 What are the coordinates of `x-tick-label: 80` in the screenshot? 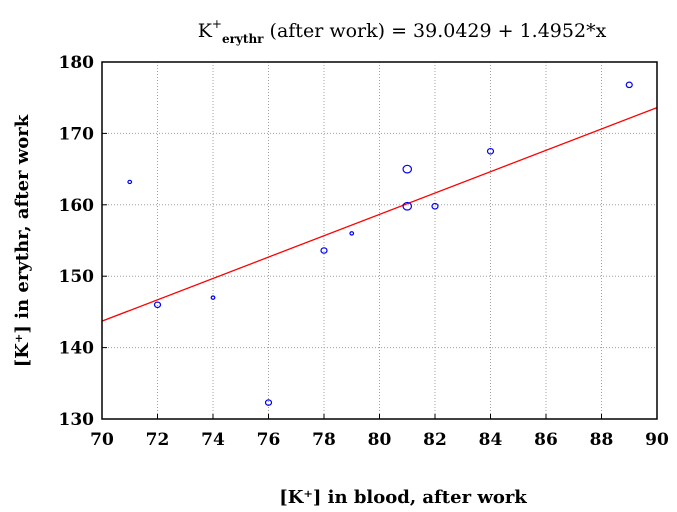 It's located at (380, 440).